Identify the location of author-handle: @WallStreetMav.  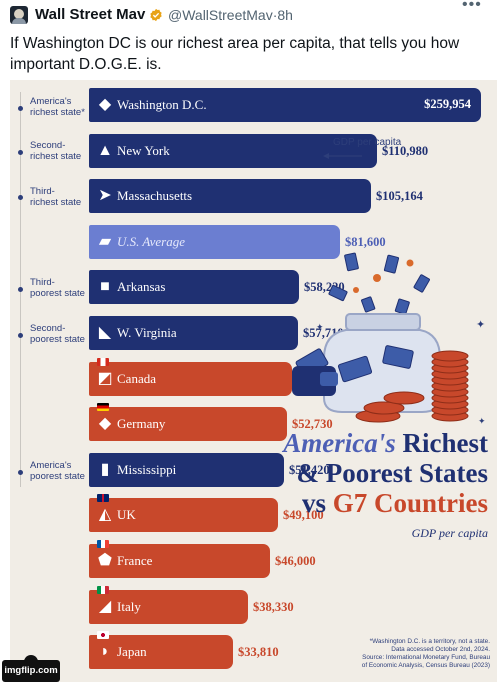
(220, 15).